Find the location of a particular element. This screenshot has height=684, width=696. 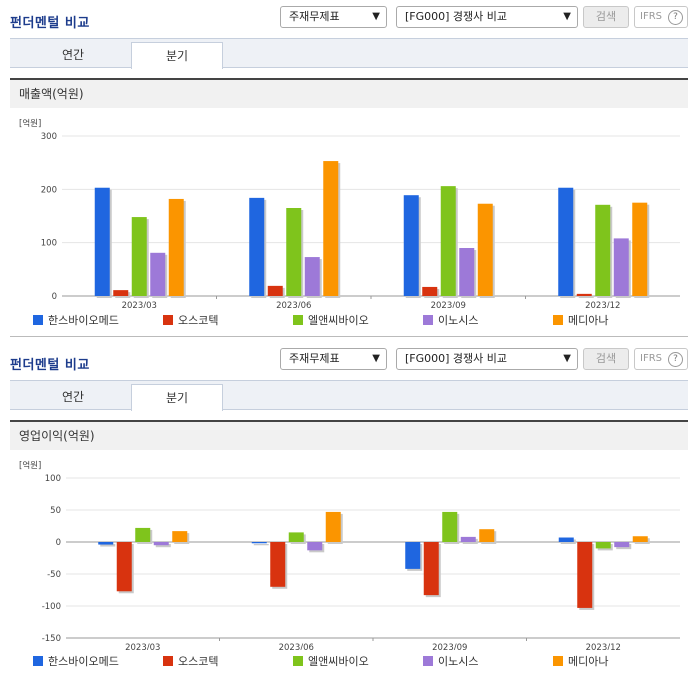

compare-group-value: [FG000] 경쟁사 비교 is located at coordinates (456, 16).